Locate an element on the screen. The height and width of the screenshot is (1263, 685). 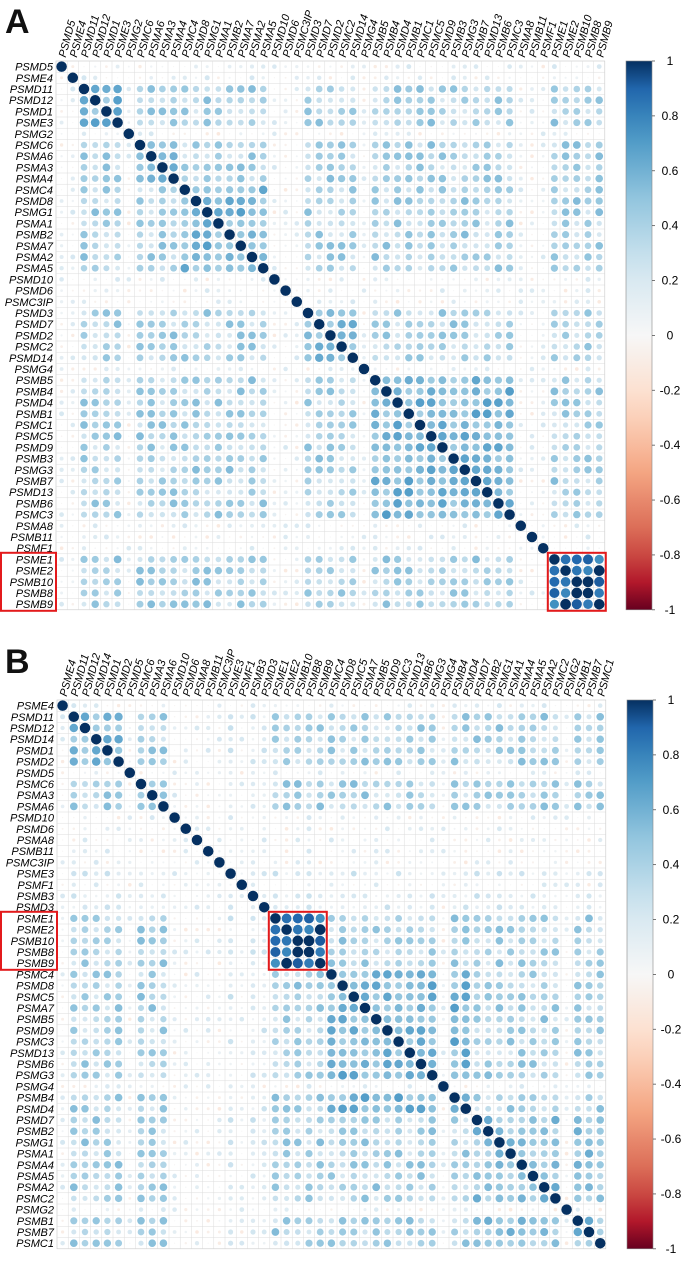
row-label: PSMB11 is located at coordinates (31, 538).